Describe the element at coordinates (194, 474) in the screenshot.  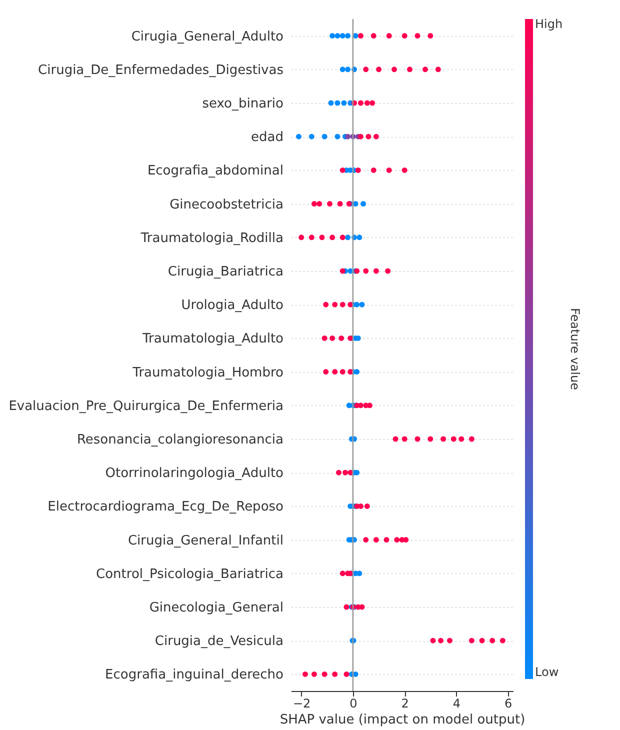
I see `y-tick-label: Otorrinolaringologia_Adulto` at that location.